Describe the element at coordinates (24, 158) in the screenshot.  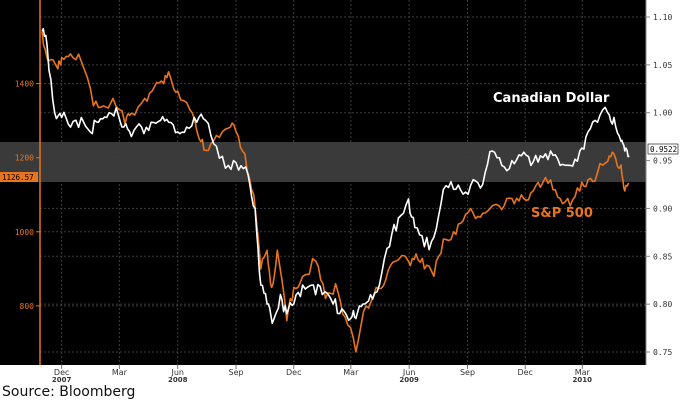
I see `left-tick-label: 1200` at that location.